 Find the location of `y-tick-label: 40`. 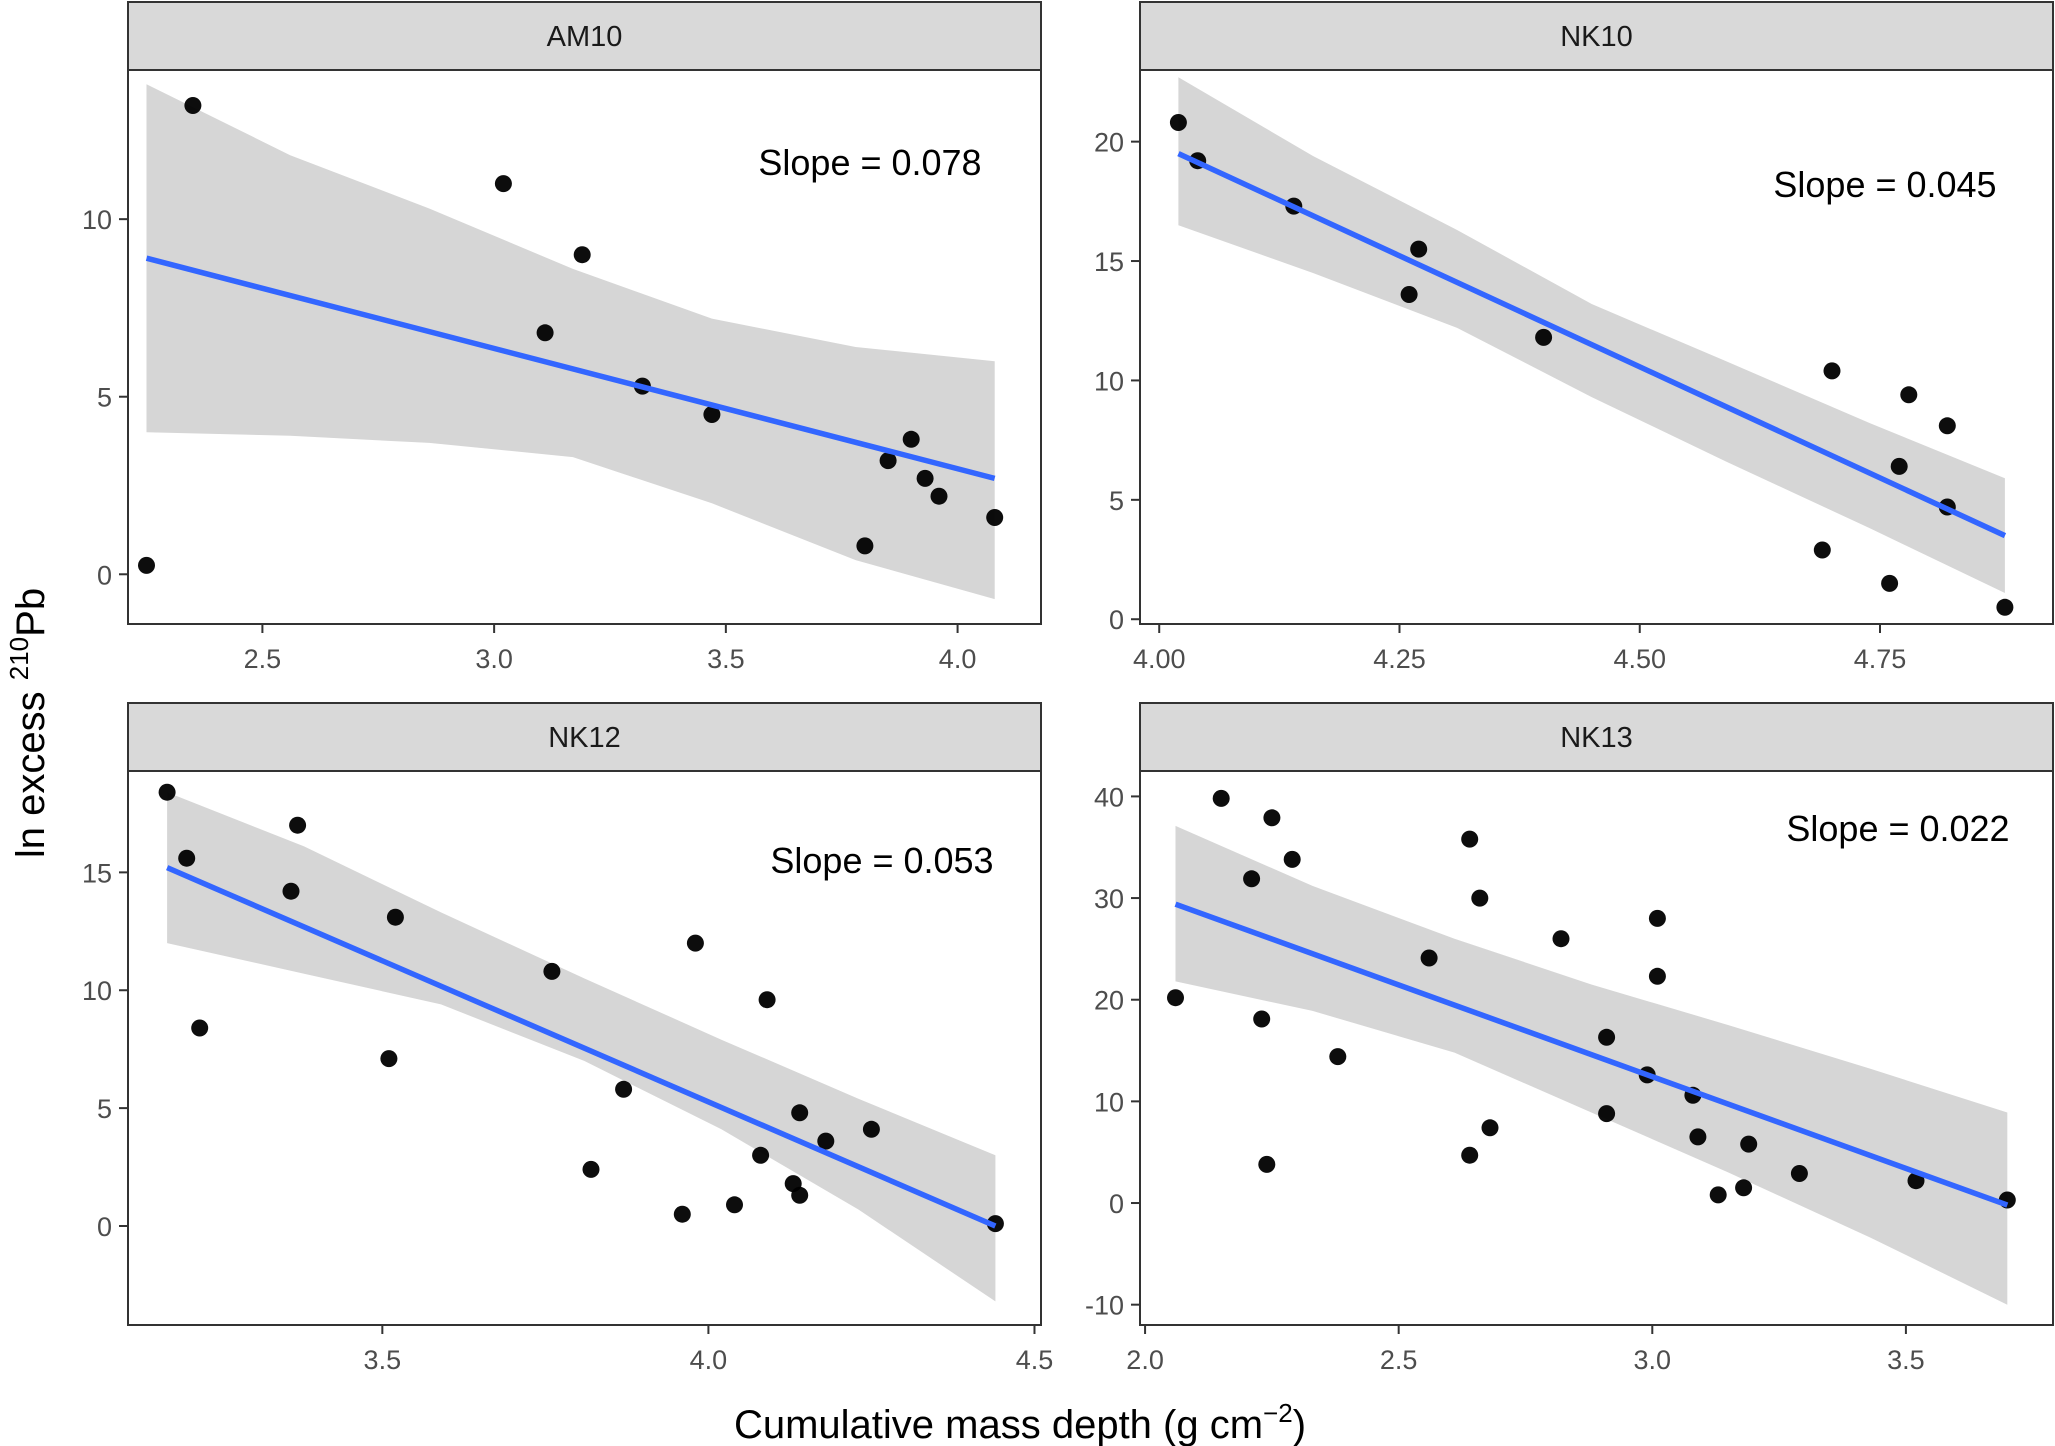

y-tick-label: 40 is located at coordinates (1109, 797).